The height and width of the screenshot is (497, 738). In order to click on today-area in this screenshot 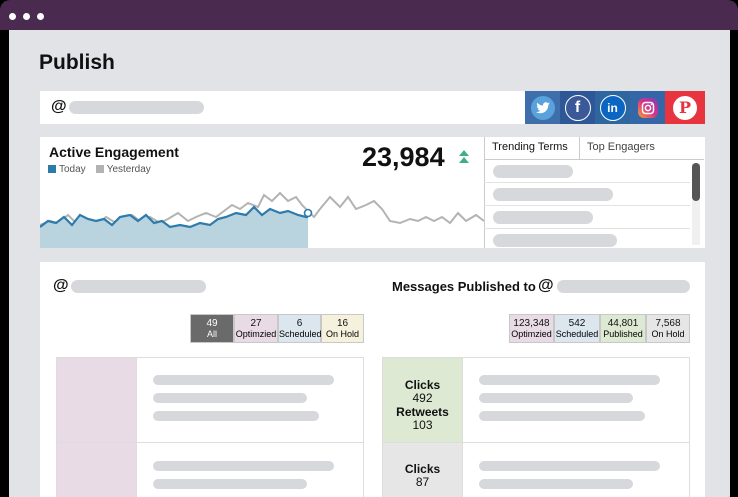, I will do `click(174, 227)`.